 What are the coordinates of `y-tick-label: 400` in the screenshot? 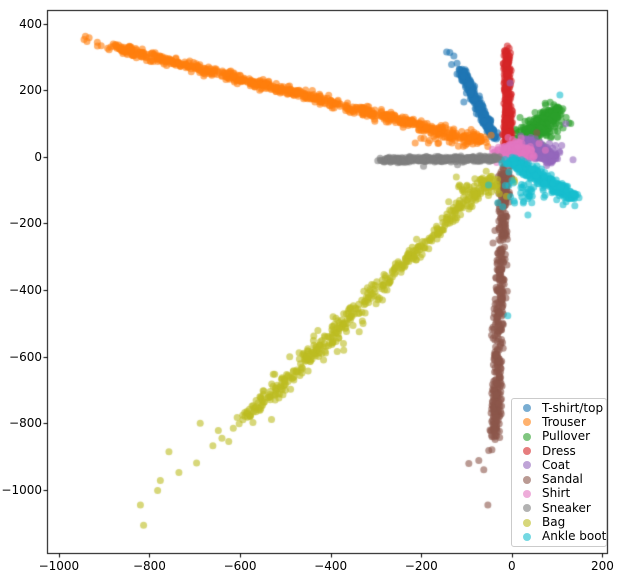 It's located at (30, 23).